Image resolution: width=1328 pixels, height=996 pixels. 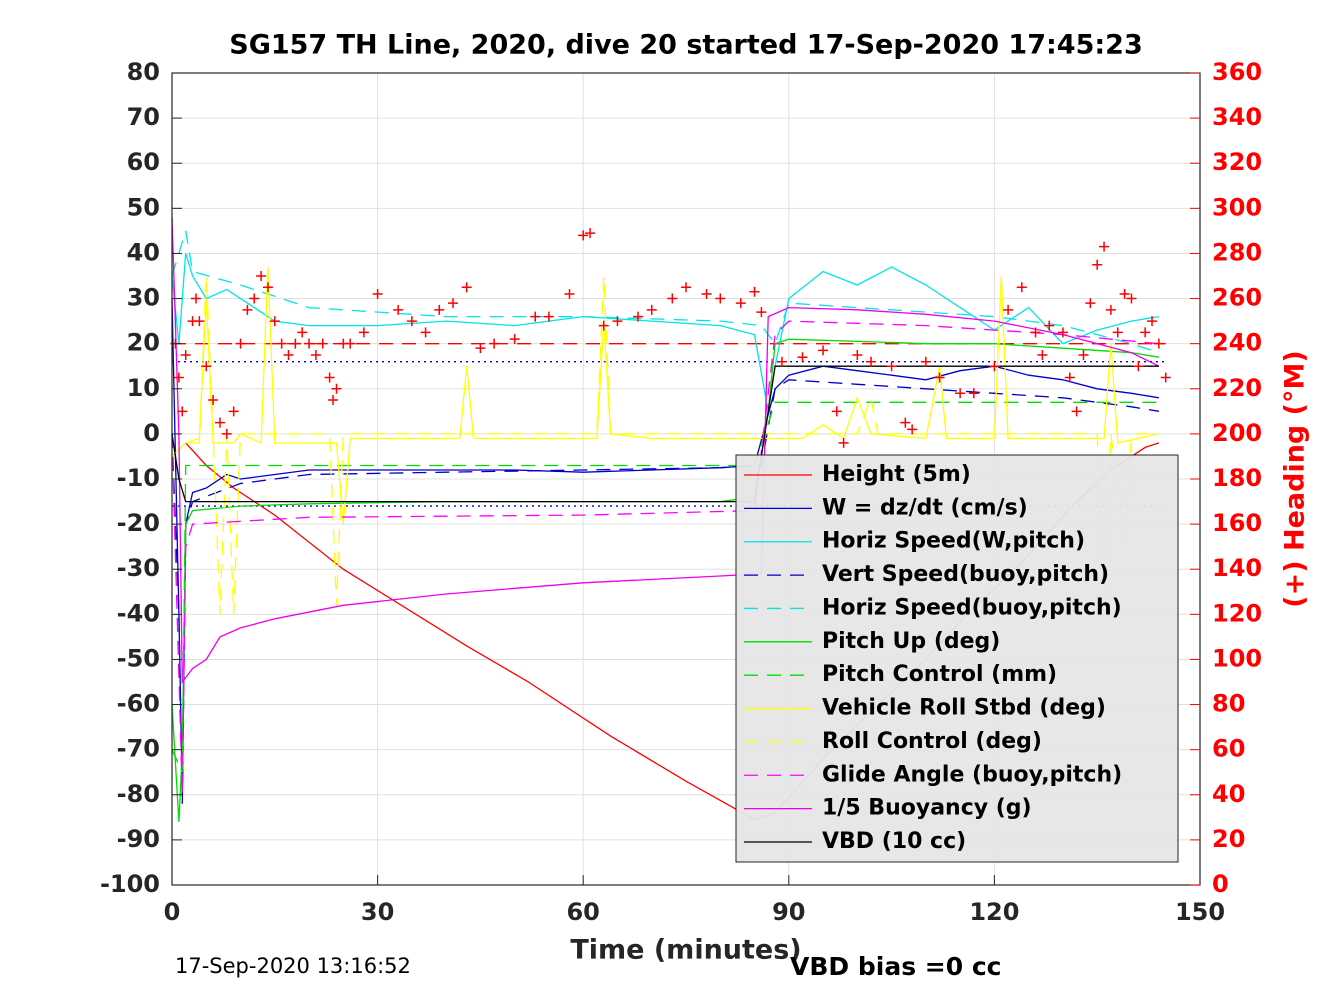 What do you see at coordinates (143, 207) in the screenshot?
I see `y-tick-label: 50` at bounding box center [143, 207].